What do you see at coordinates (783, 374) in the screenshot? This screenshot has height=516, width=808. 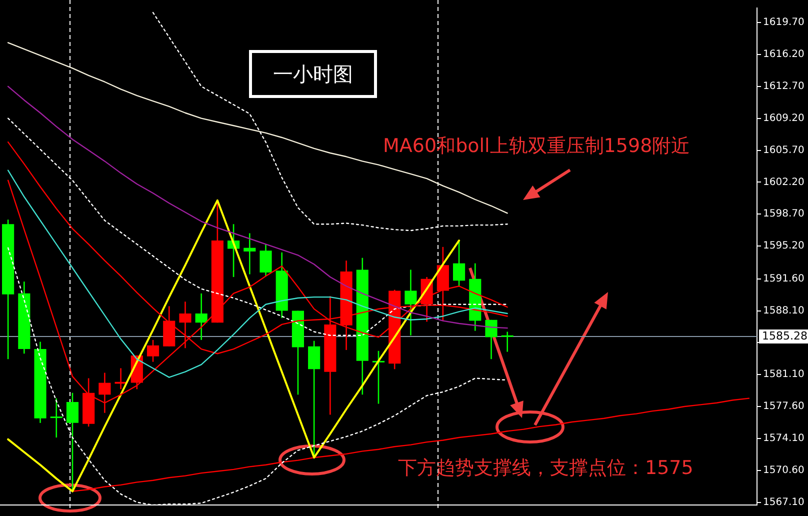 I see `y-tick-label: 1581.10` at bounding box center [783, 374].